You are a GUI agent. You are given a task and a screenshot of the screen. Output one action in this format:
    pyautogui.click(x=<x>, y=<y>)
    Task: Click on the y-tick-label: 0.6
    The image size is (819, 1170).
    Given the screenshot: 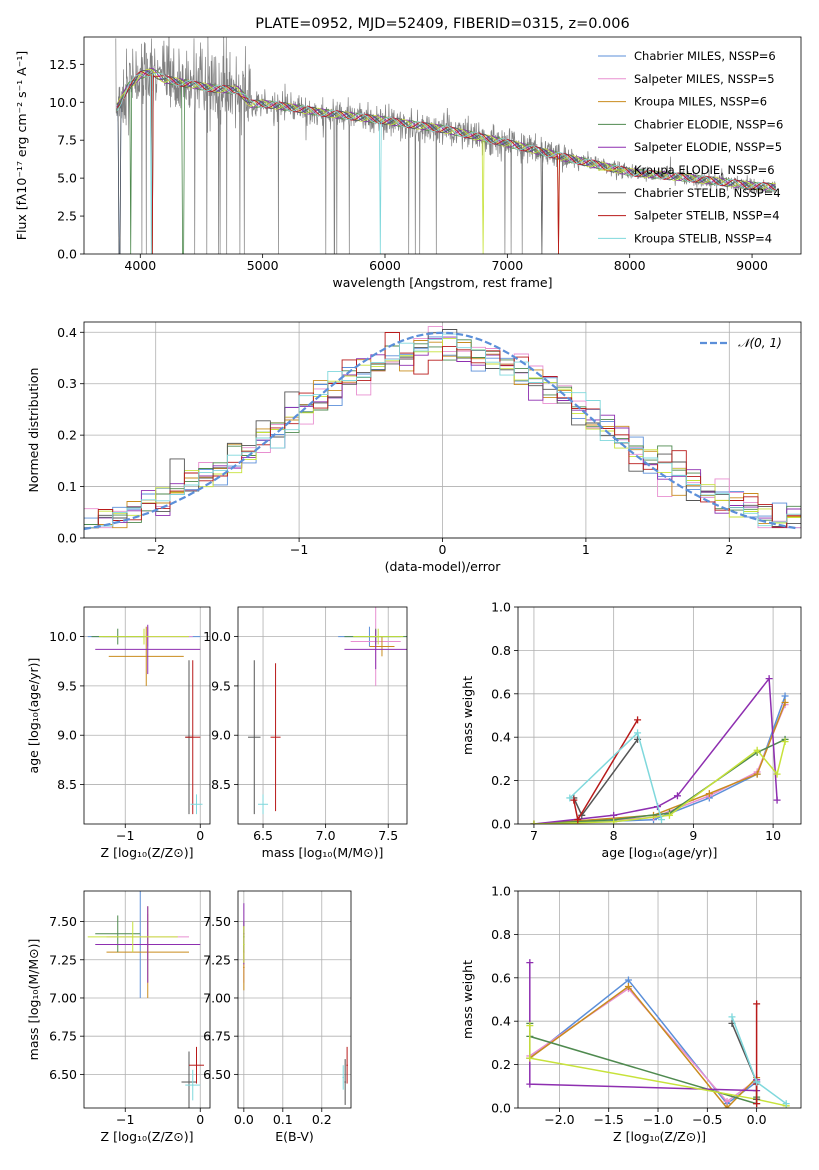 What is the action you would take?
    pyautogui.click(x=501, y=977)
    